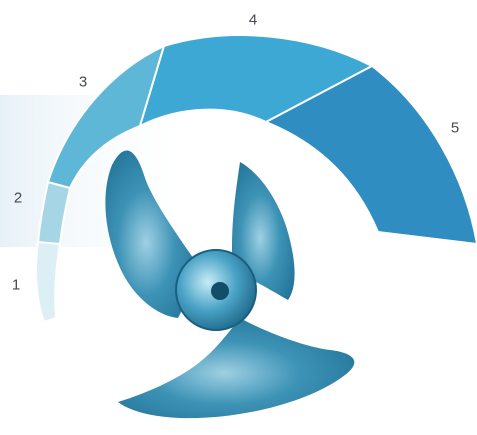  I want to click on fan-hub-center, so click(220, 291).